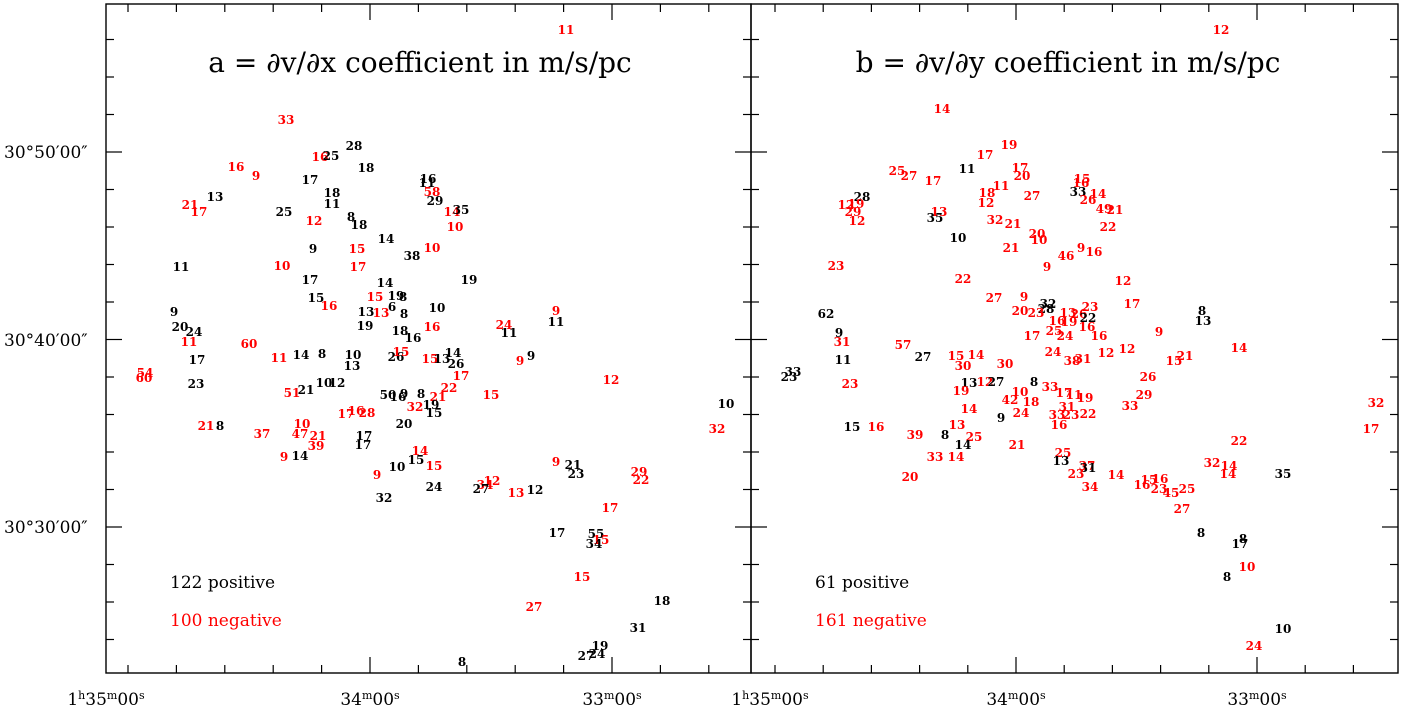 The height and width of the screenshot is (717, 1416). I want to click on y-tick-label: 30°40′00″, so click(46, 341).